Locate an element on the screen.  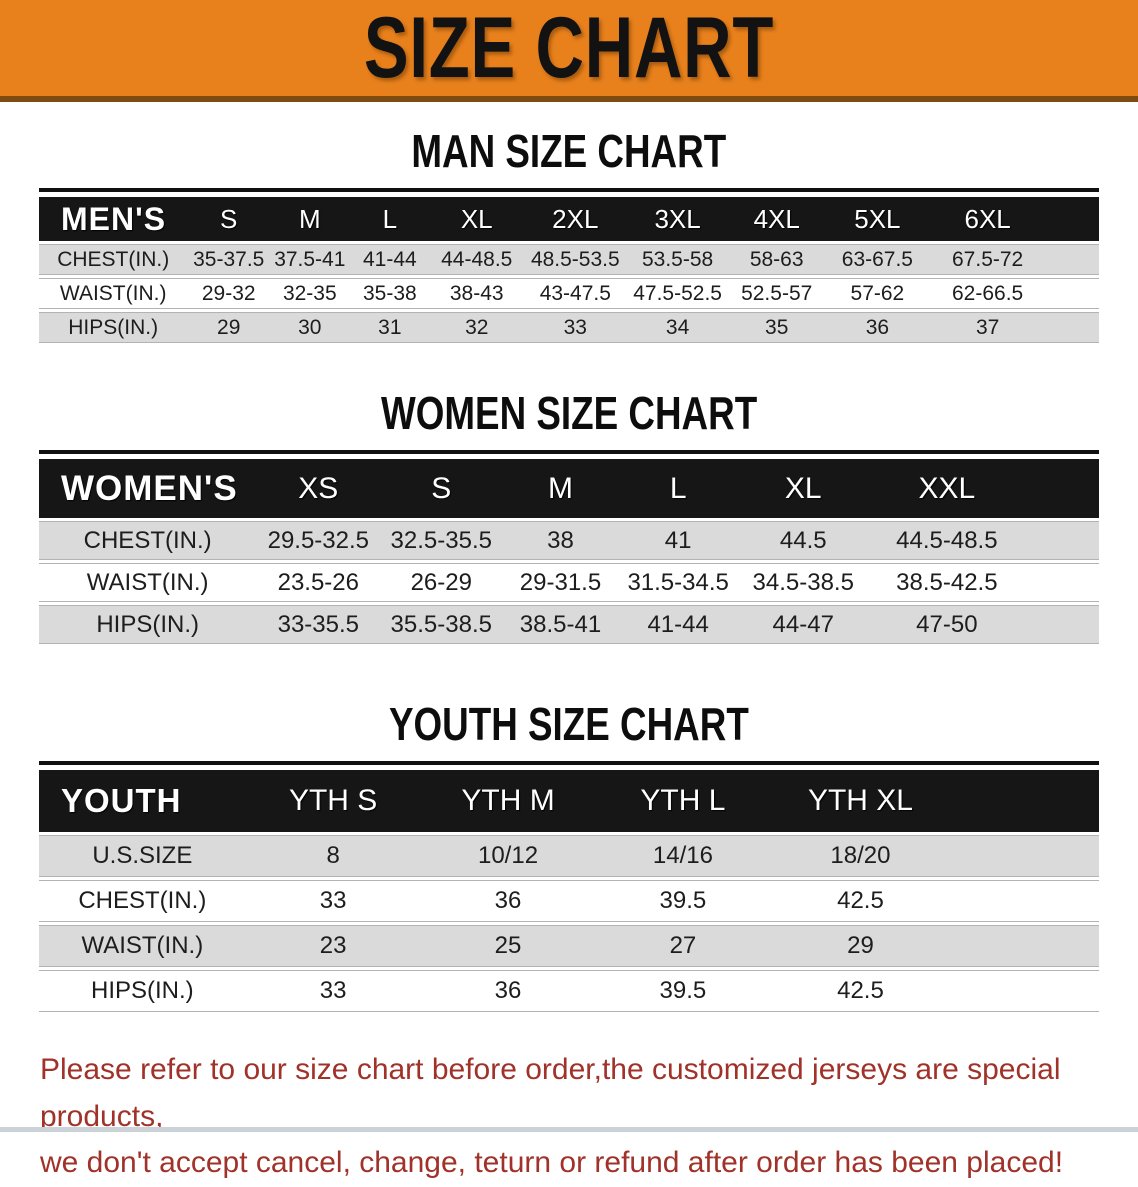
men-size-value-2-2: 31 is located at coordinates (390, 327).